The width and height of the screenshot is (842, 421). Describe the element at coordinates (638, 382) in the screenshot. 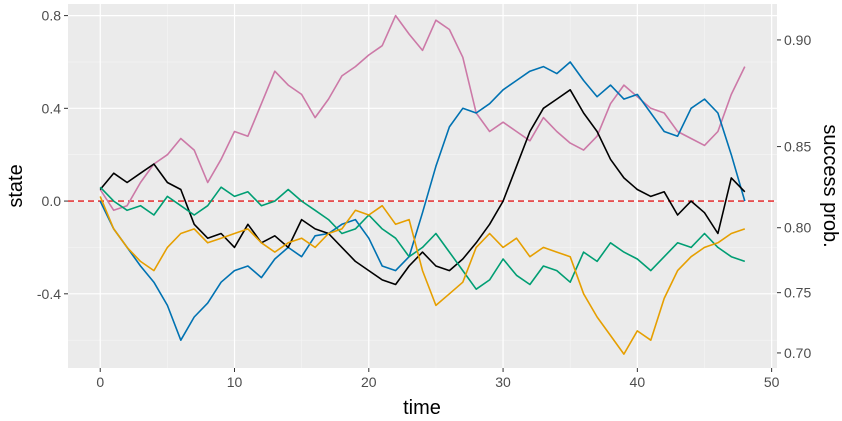

I see `x-tick-label: 40` at that location.